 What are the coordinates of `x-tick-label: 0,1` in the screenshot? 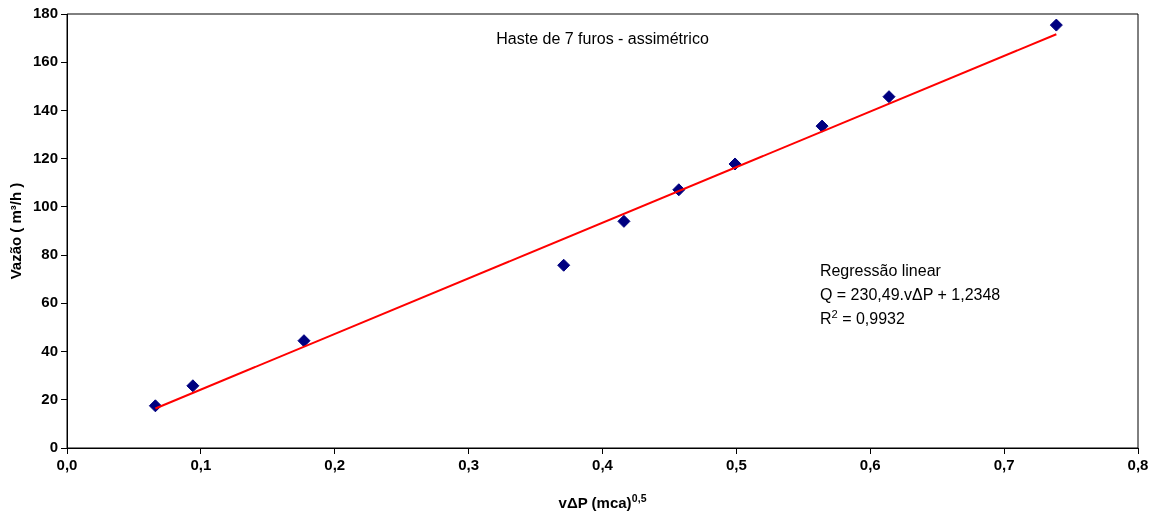 It's located at (201, 465).